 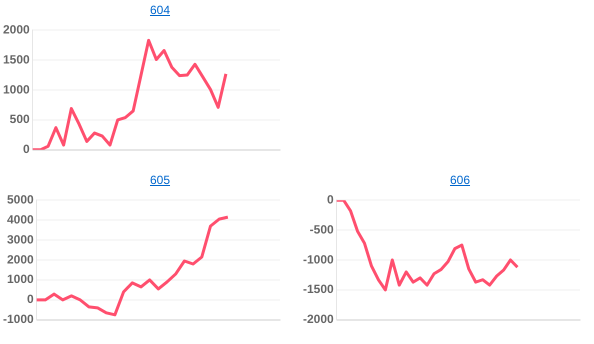 I want to click on y-tick-label: 500, so click(x=20, y=119).